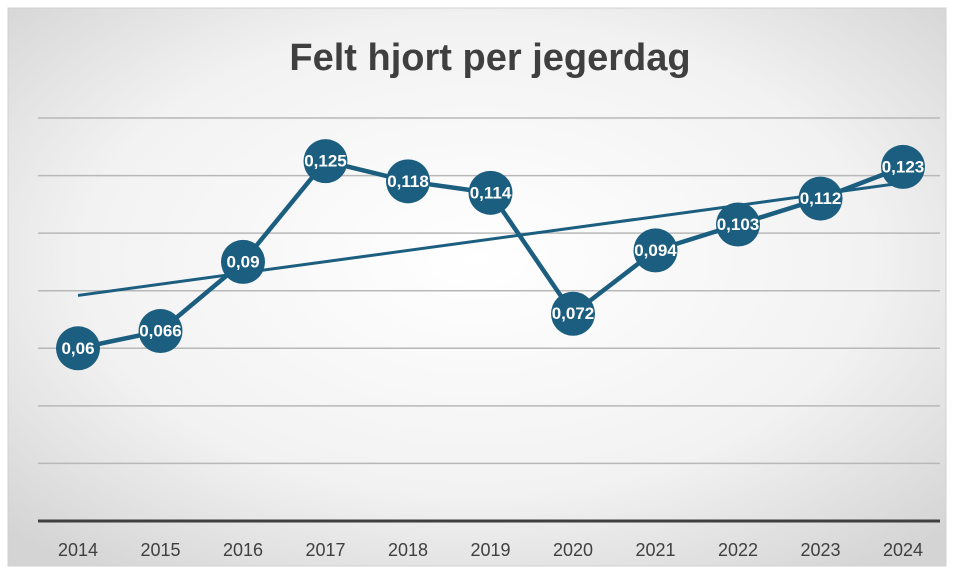 The image size is (954, 574). What do you see at coordinates (490, 550) in the screenshot?
I see `x-tick-label: 2019` at bounding box center [490, 550].